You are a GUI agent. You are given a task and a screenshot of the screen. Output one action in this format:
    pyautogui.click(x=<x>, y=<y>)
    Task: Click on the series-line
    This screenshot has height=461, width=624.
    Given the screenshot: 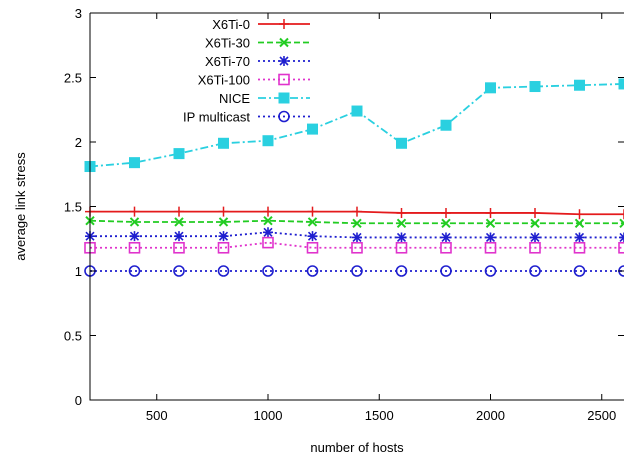 What is the action you would take?
    pyautogui.click(x=357, y=245)
    